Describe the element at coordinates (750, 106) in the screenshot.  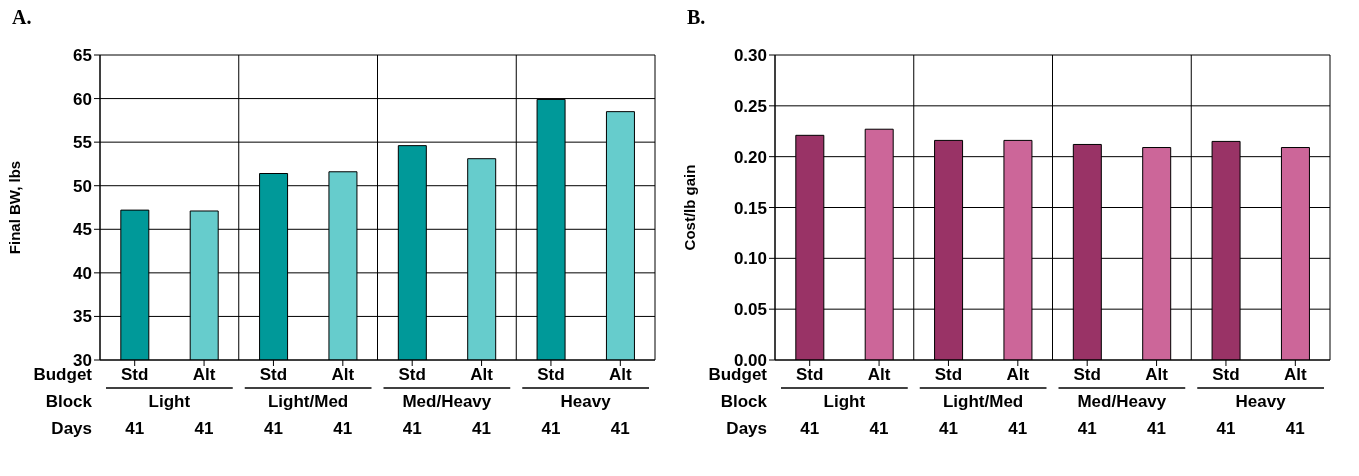
I see `y-tick-label: 0.25` at that location.